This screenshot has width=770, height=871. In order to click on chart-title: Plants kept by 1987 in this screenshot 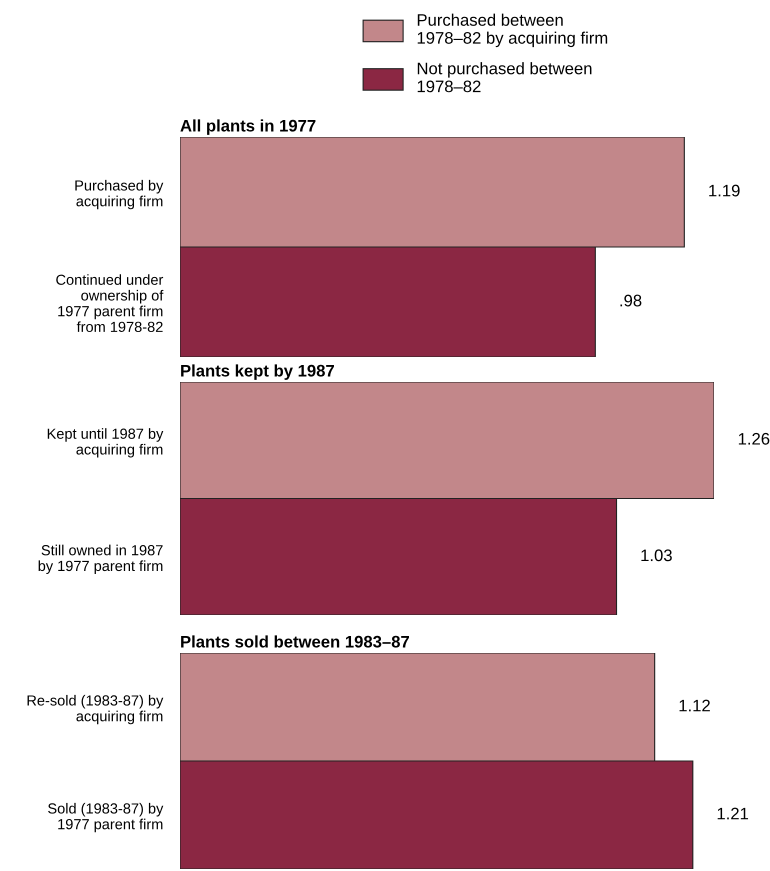, I will do `click(257, 372)`.